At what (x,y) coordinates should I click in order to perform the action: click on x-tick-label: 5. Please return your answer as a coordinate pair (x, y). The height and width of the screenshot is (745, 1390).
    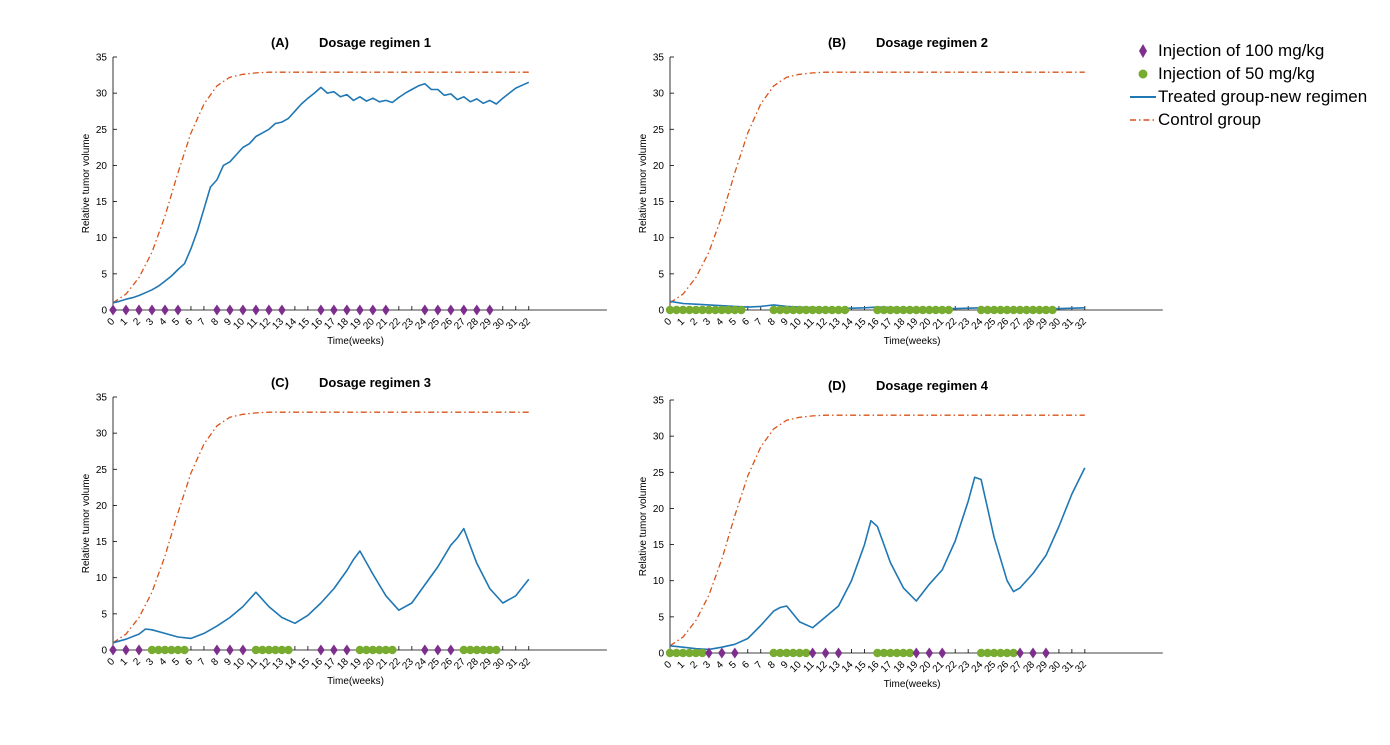
    Looking at the image, I should click on (176, 662).